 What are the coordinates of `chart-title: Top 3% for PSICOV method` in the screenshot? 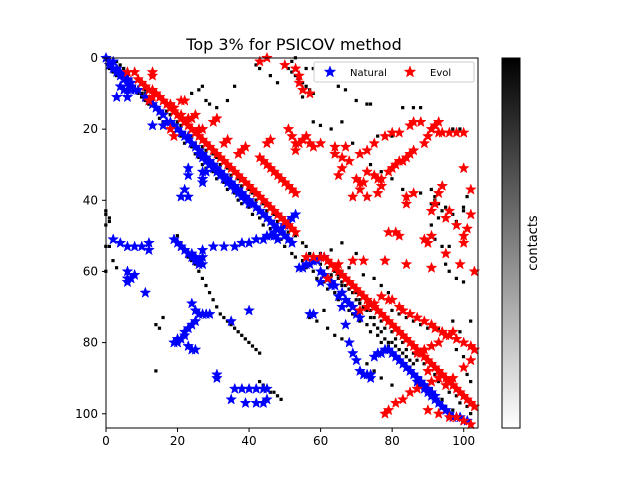 It's located at (293, 44).